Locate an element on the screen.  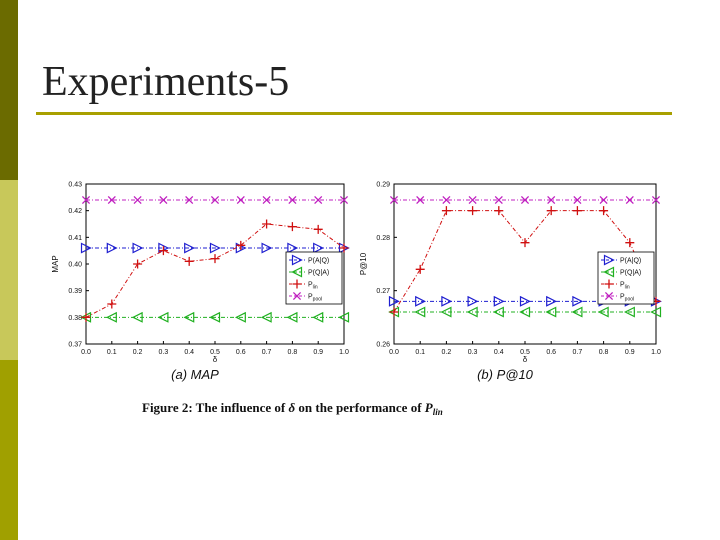
legend-label: P(Q|A) is located at coordinates (318, 273).